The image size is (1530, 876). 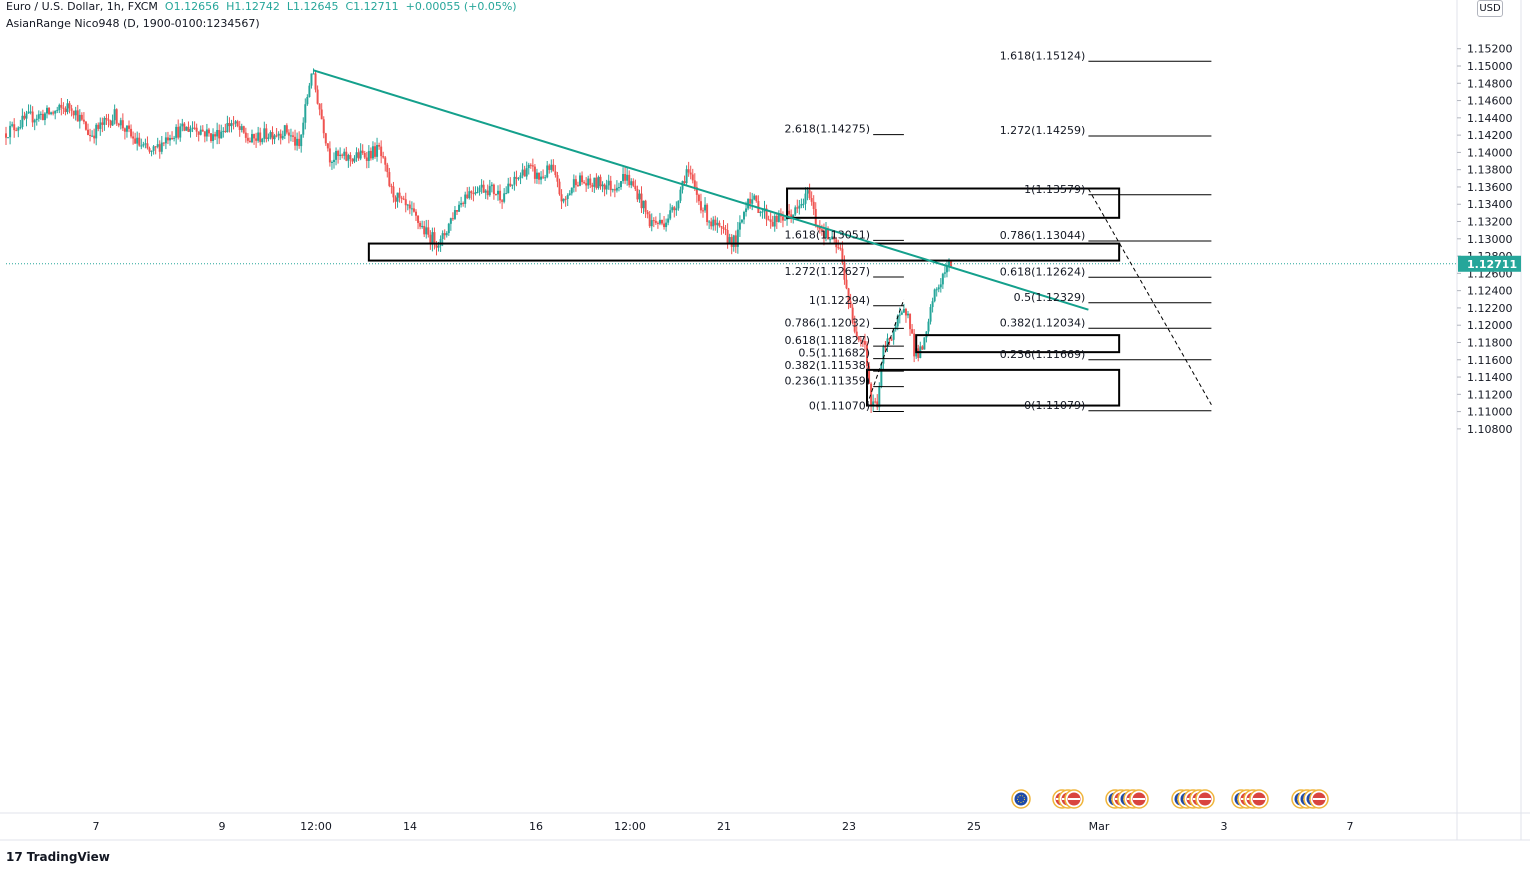 I want to click on currency-button: USD, so click(x=1490, y=8).